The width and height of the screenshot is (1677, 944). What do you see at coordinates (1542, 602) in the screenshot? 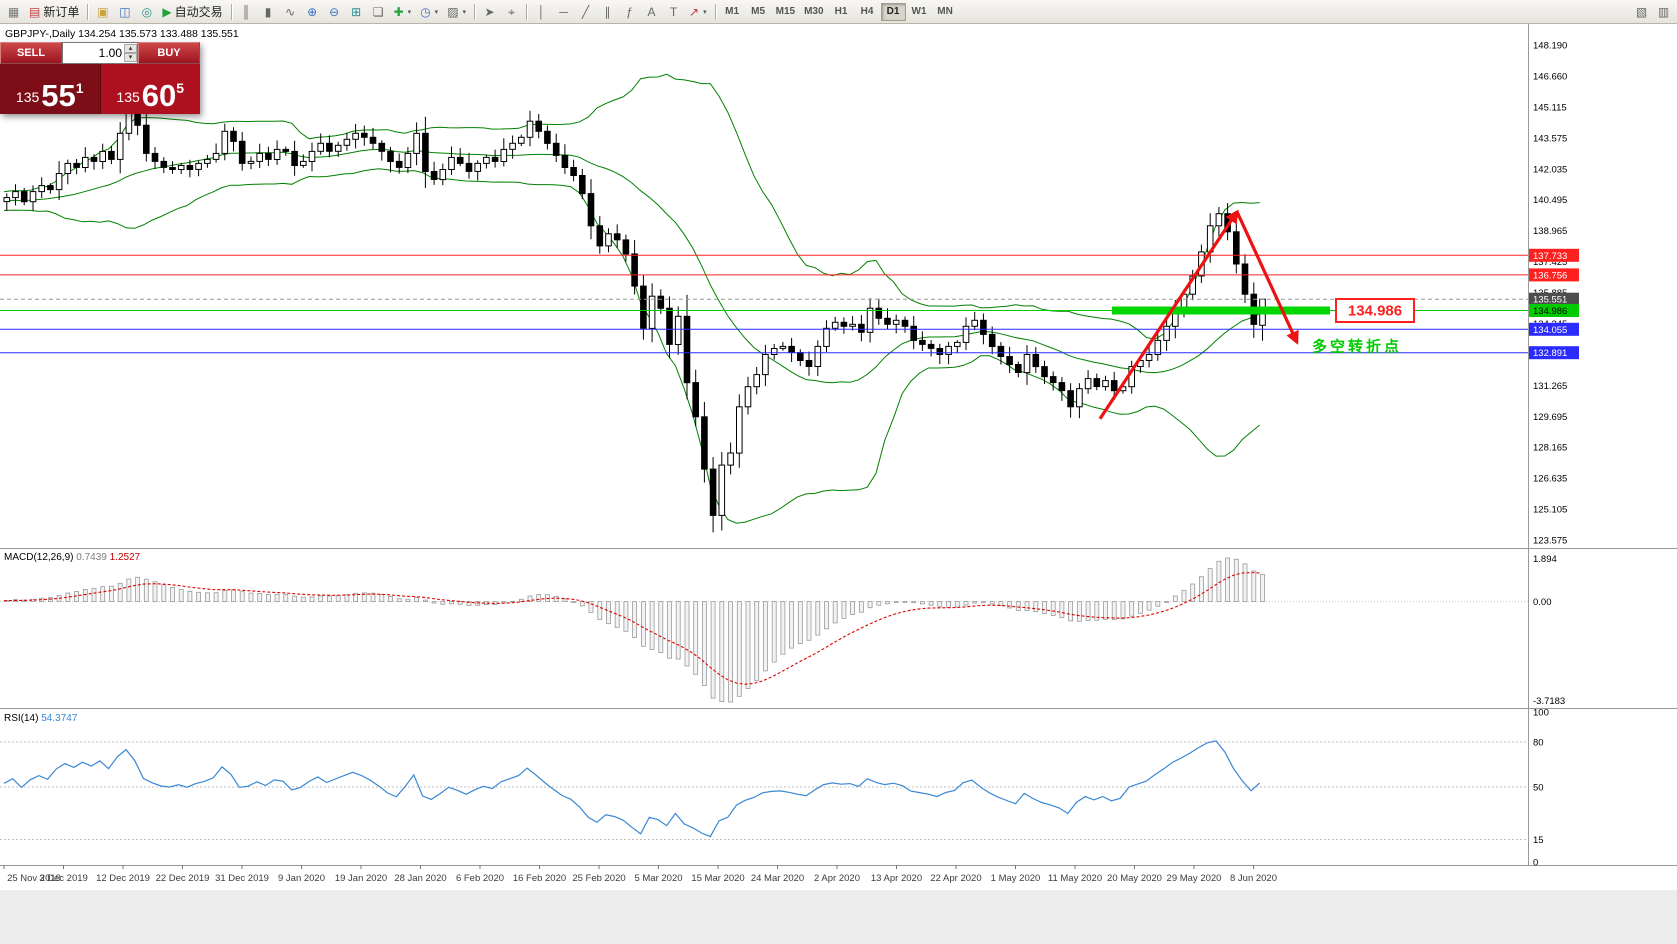
I see `svg-text: 0.00` at bounding box center [1542, 602].